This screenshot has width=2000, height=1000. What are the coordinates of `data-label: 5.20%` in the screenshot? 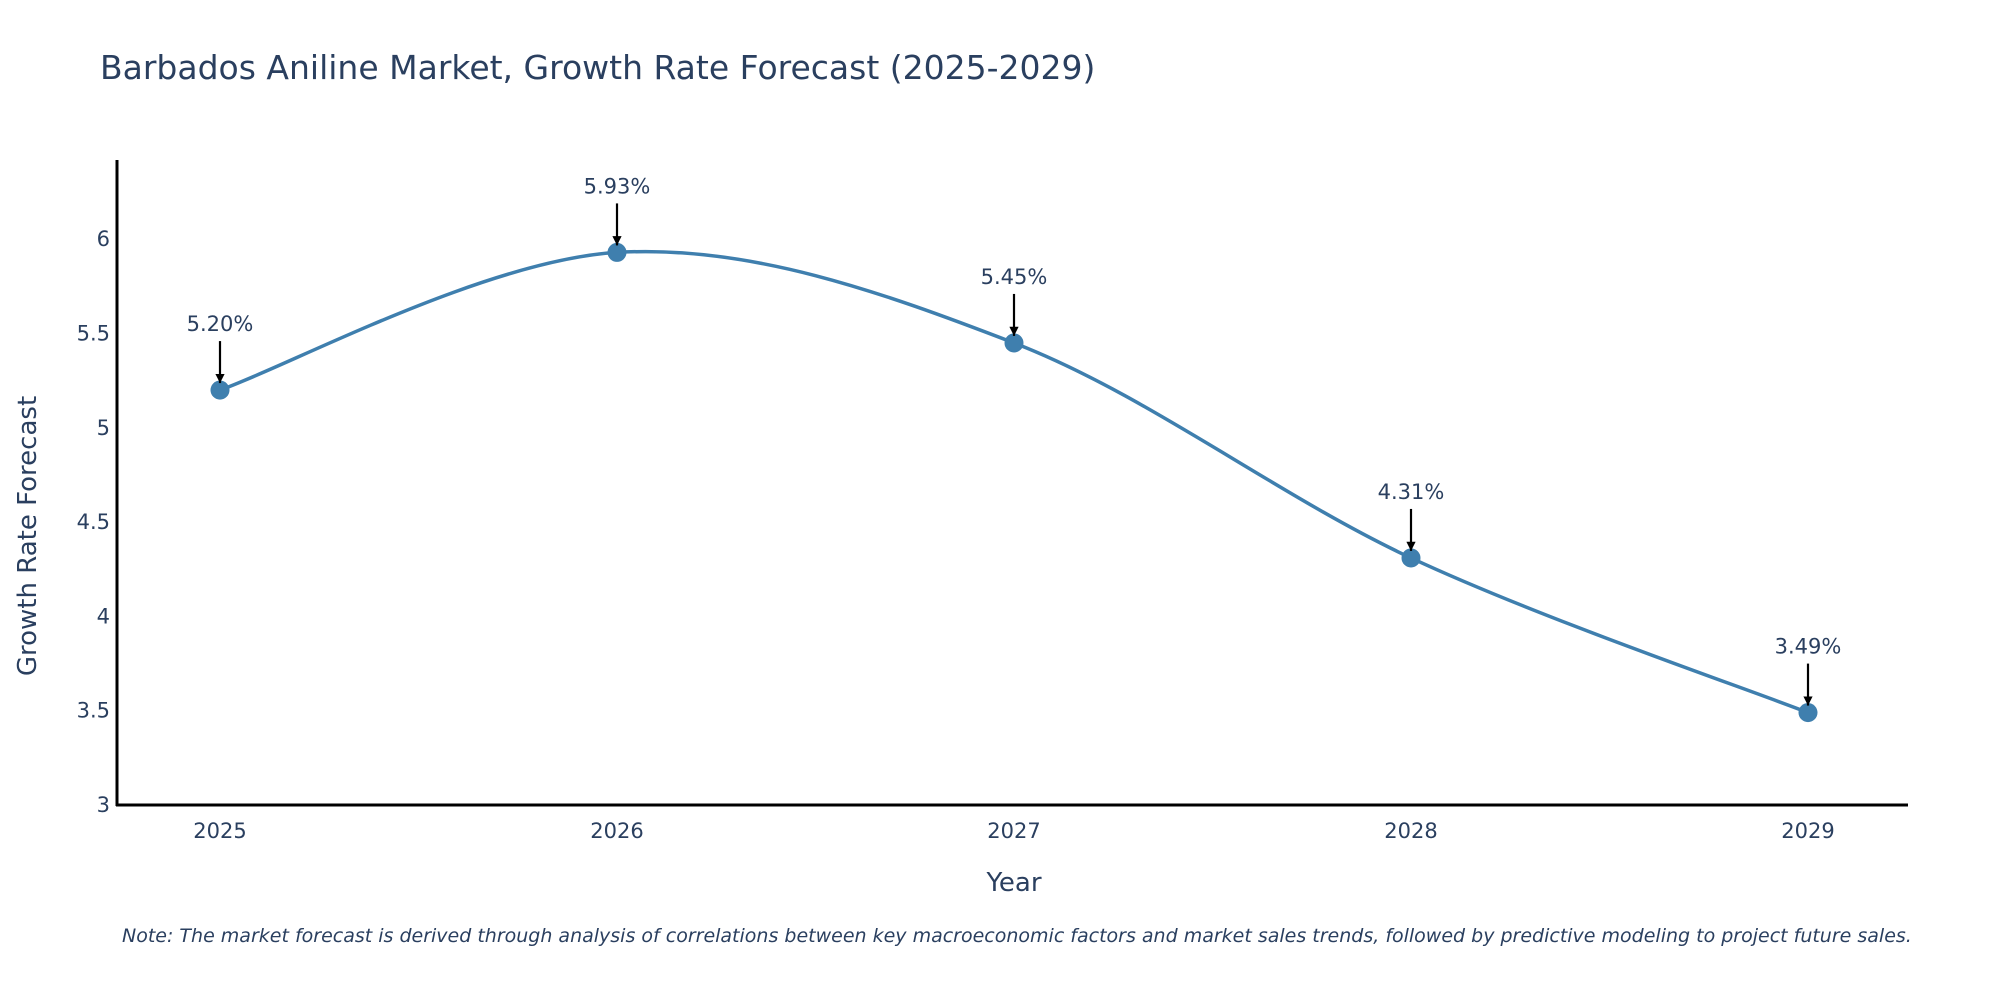 It's located at (220, 324).